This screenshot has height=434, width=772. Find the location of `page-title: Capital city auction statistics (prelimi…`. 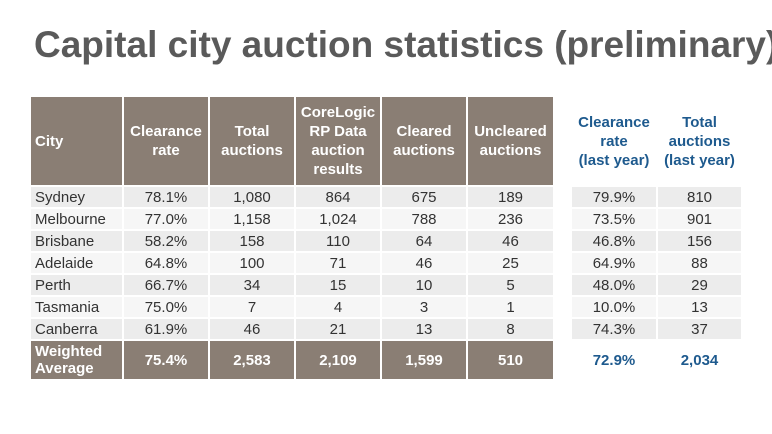

page-title: Capital city auction statistics (prelimi… is located at coordinates (403, 44).